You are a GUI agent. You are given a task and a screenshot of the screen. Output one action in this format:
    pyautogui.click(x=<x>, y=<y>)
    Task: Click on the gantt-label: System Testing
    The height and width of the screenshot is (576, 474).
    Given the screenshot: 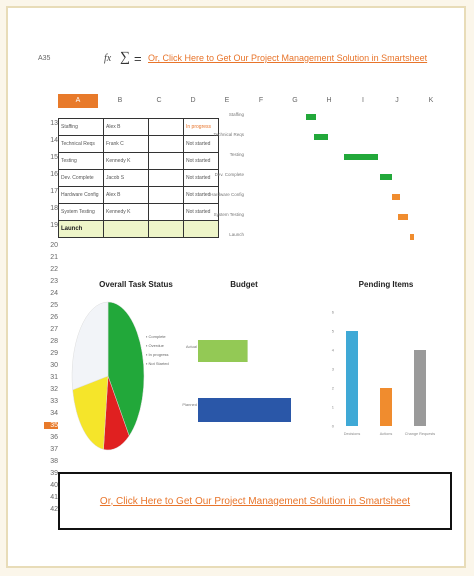 What is the action you would take?
    pyautogui.click(x=228, y=214)
    